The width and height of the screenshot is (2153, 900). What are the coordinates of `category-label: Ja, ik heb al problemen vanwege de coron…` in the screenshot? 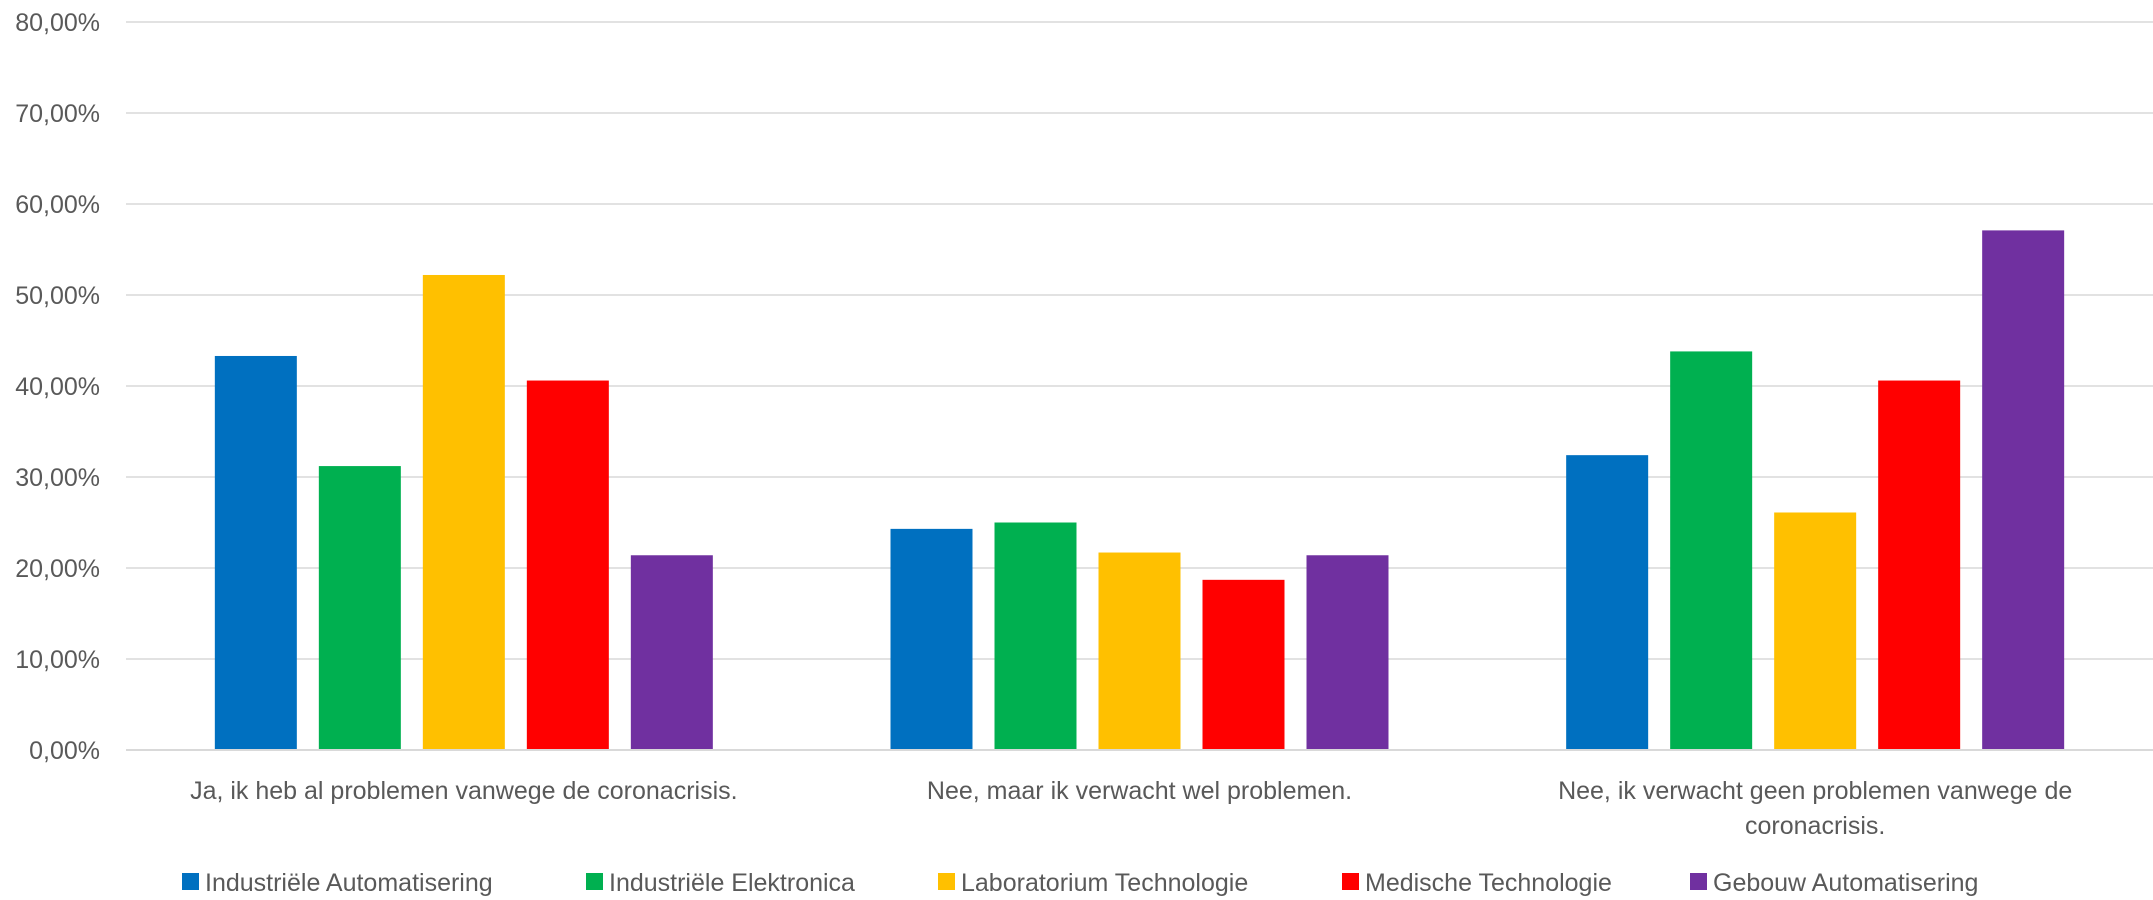 It's located at (464, 791).